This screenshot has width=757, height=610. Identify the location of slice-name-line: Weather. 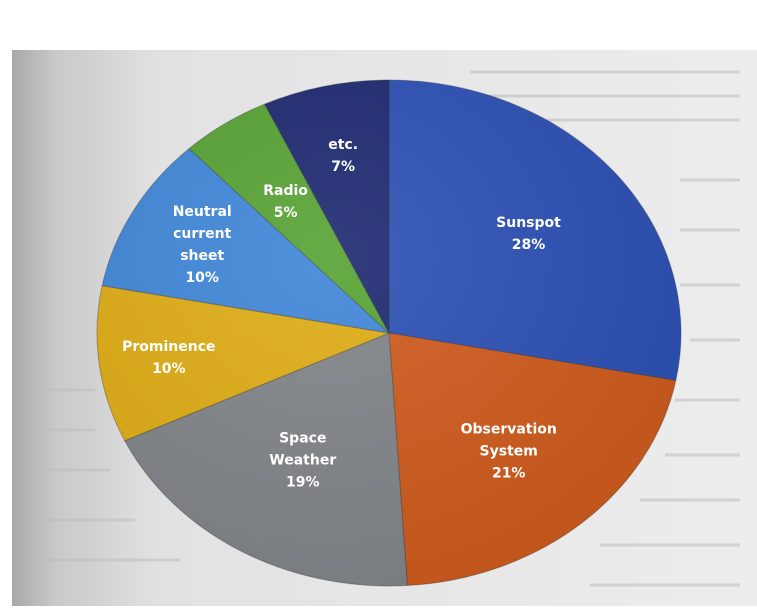
(302, 460).